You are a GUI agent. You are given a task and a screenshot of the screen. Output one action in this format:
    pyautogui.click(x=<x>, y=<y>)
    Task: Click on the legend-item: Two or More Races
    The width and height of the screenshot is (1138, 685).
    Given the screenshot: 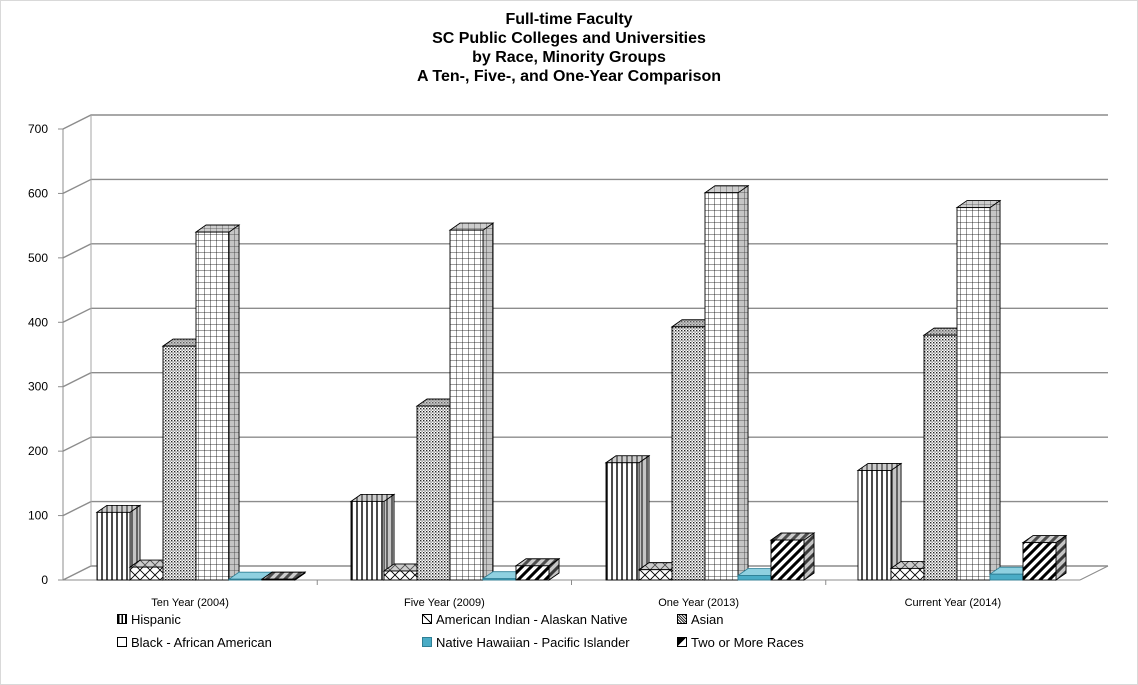 What is the action you would take?
    pyautogui.click(x=740, y=642)
    